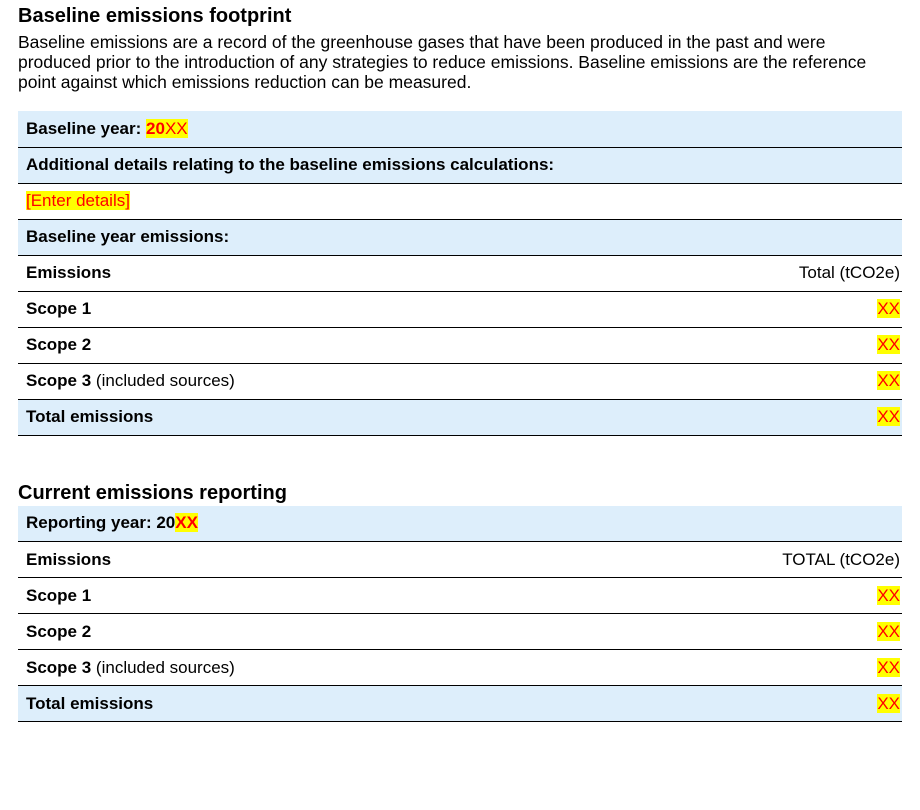 The height and width of the screenshot is (810, 920). I want to click on reporting-year-cell: Reporting year: 20XX, so click(460, 523).